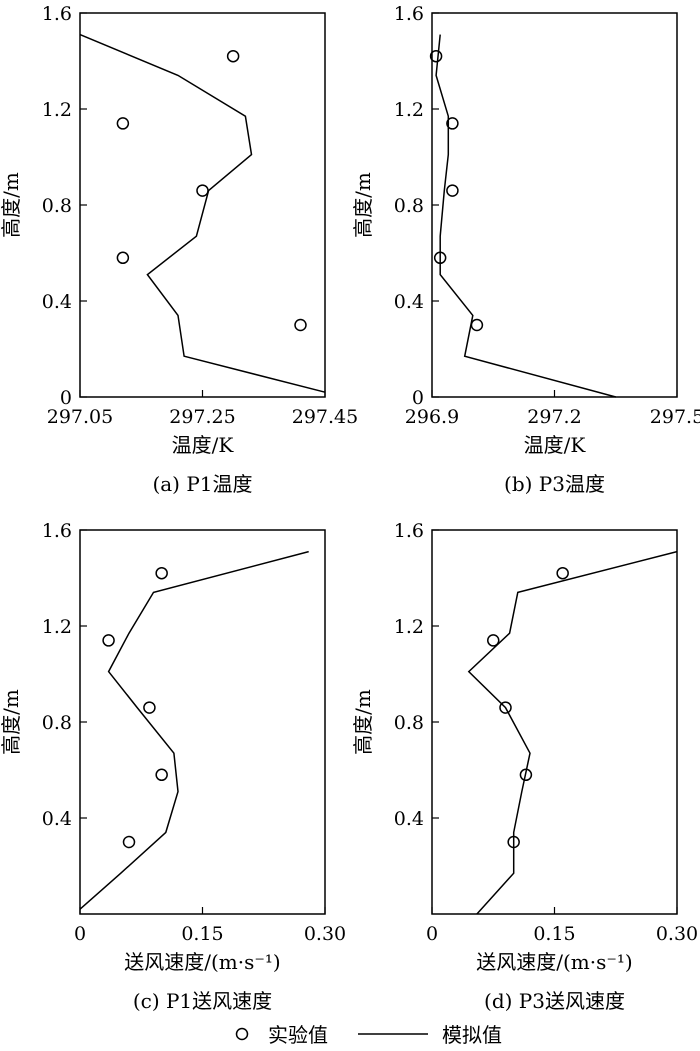  I want to click on x-tick-label: 297.25, so click(202, 417).